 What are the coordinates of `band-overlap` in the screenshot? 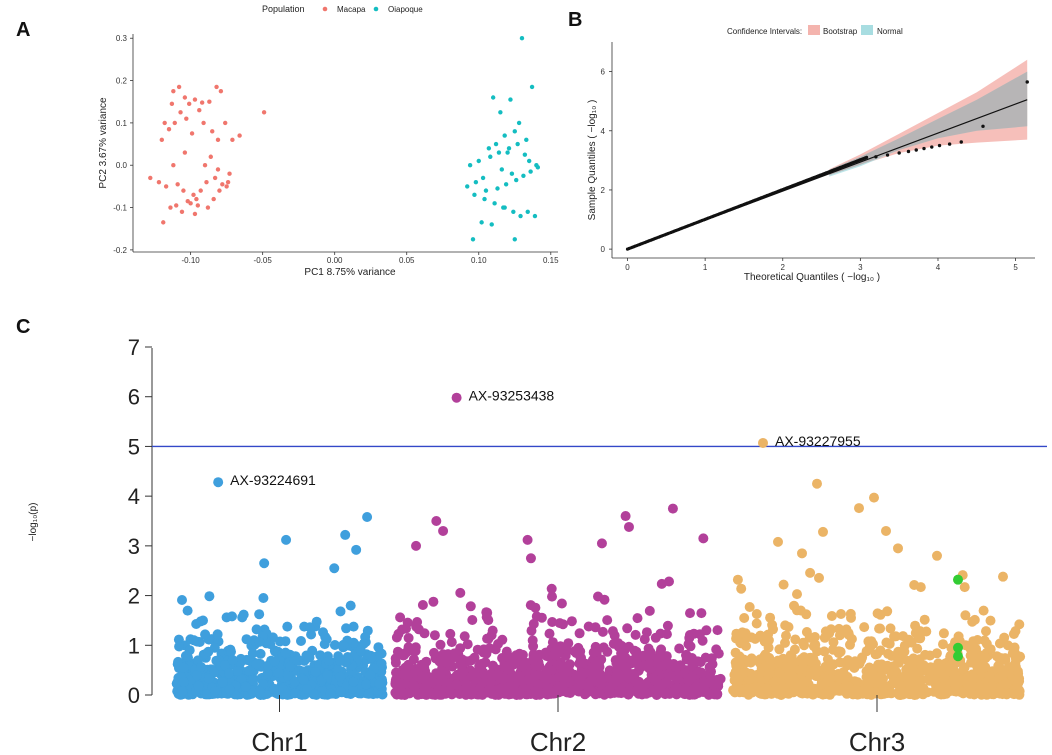 It's located at (928, 123).